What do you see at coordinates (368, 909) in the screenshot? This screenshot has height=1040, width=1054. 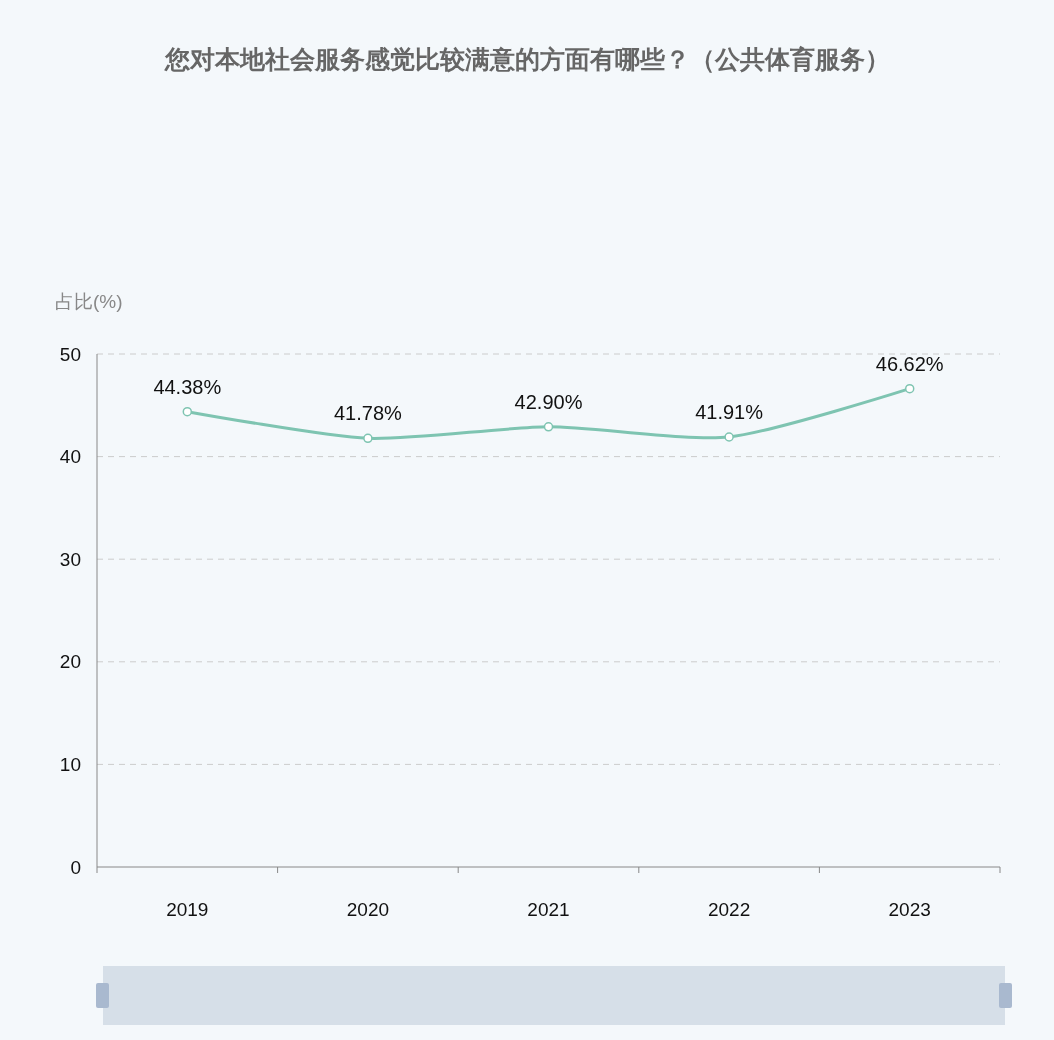 I see `x-tick-label: 2020` at bounding box center [368, 909].